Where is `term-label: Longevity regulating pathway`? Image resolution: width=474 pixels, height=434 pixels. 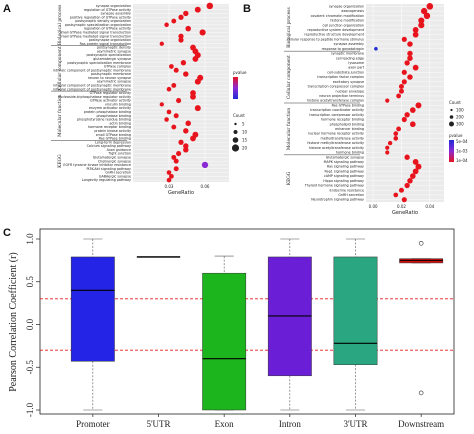 term-label: Longevity regulating pathway is located at coordinates (106, 180).